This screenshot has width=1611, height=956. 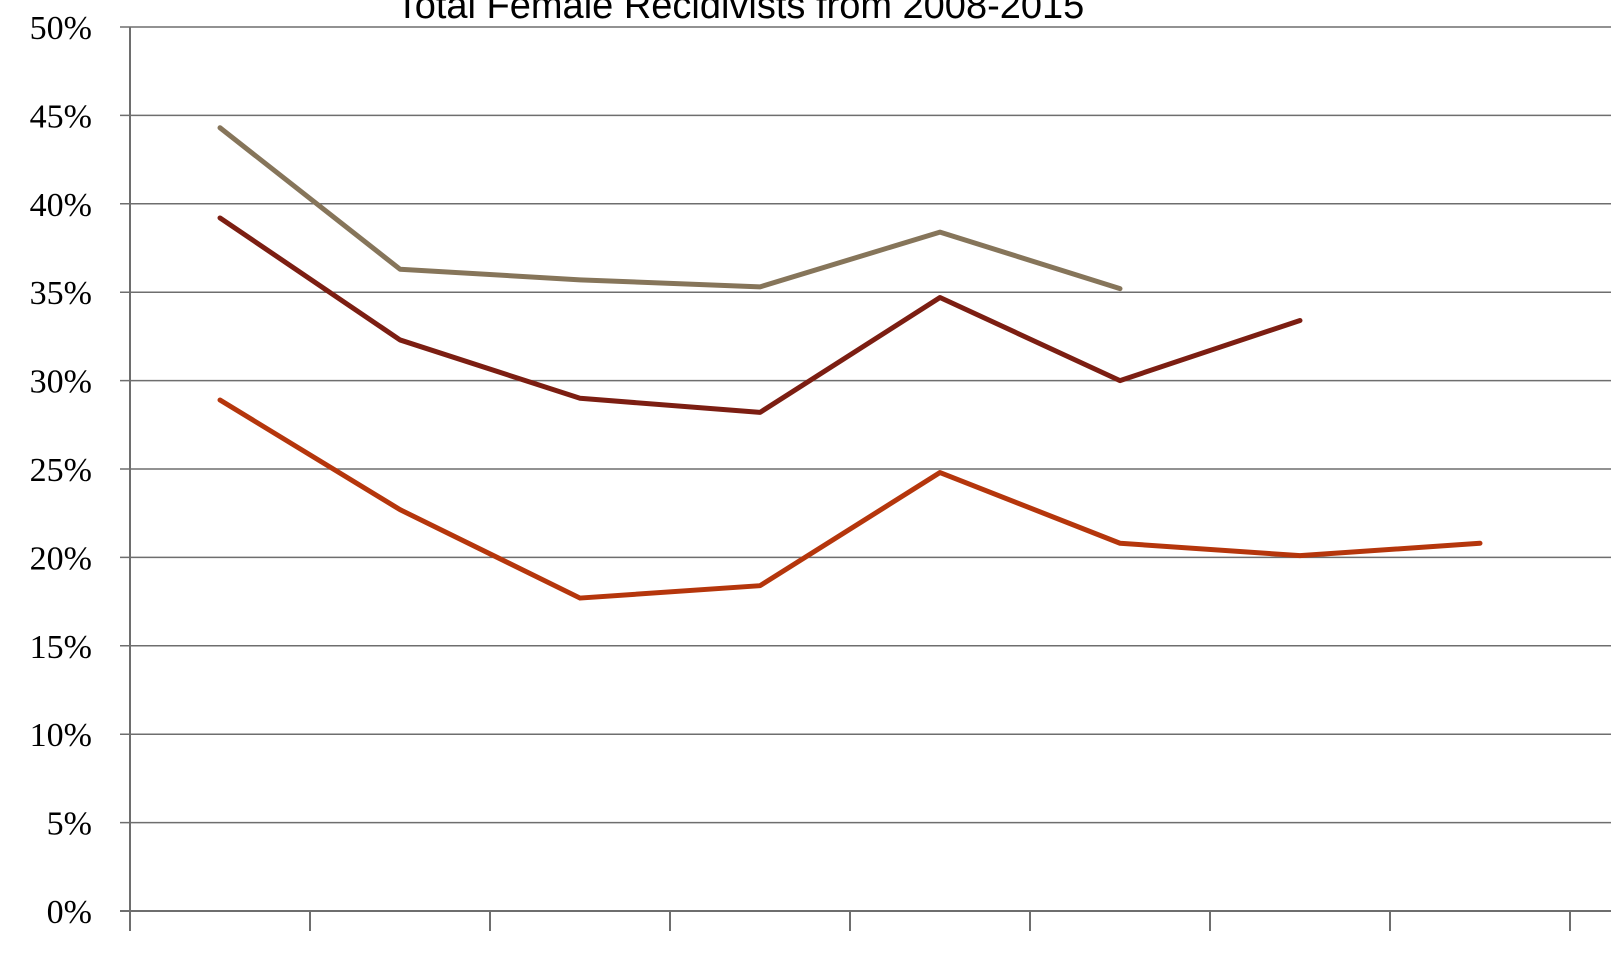 I want to click on y-tick-label: 25%, so click(x=61, y=470).